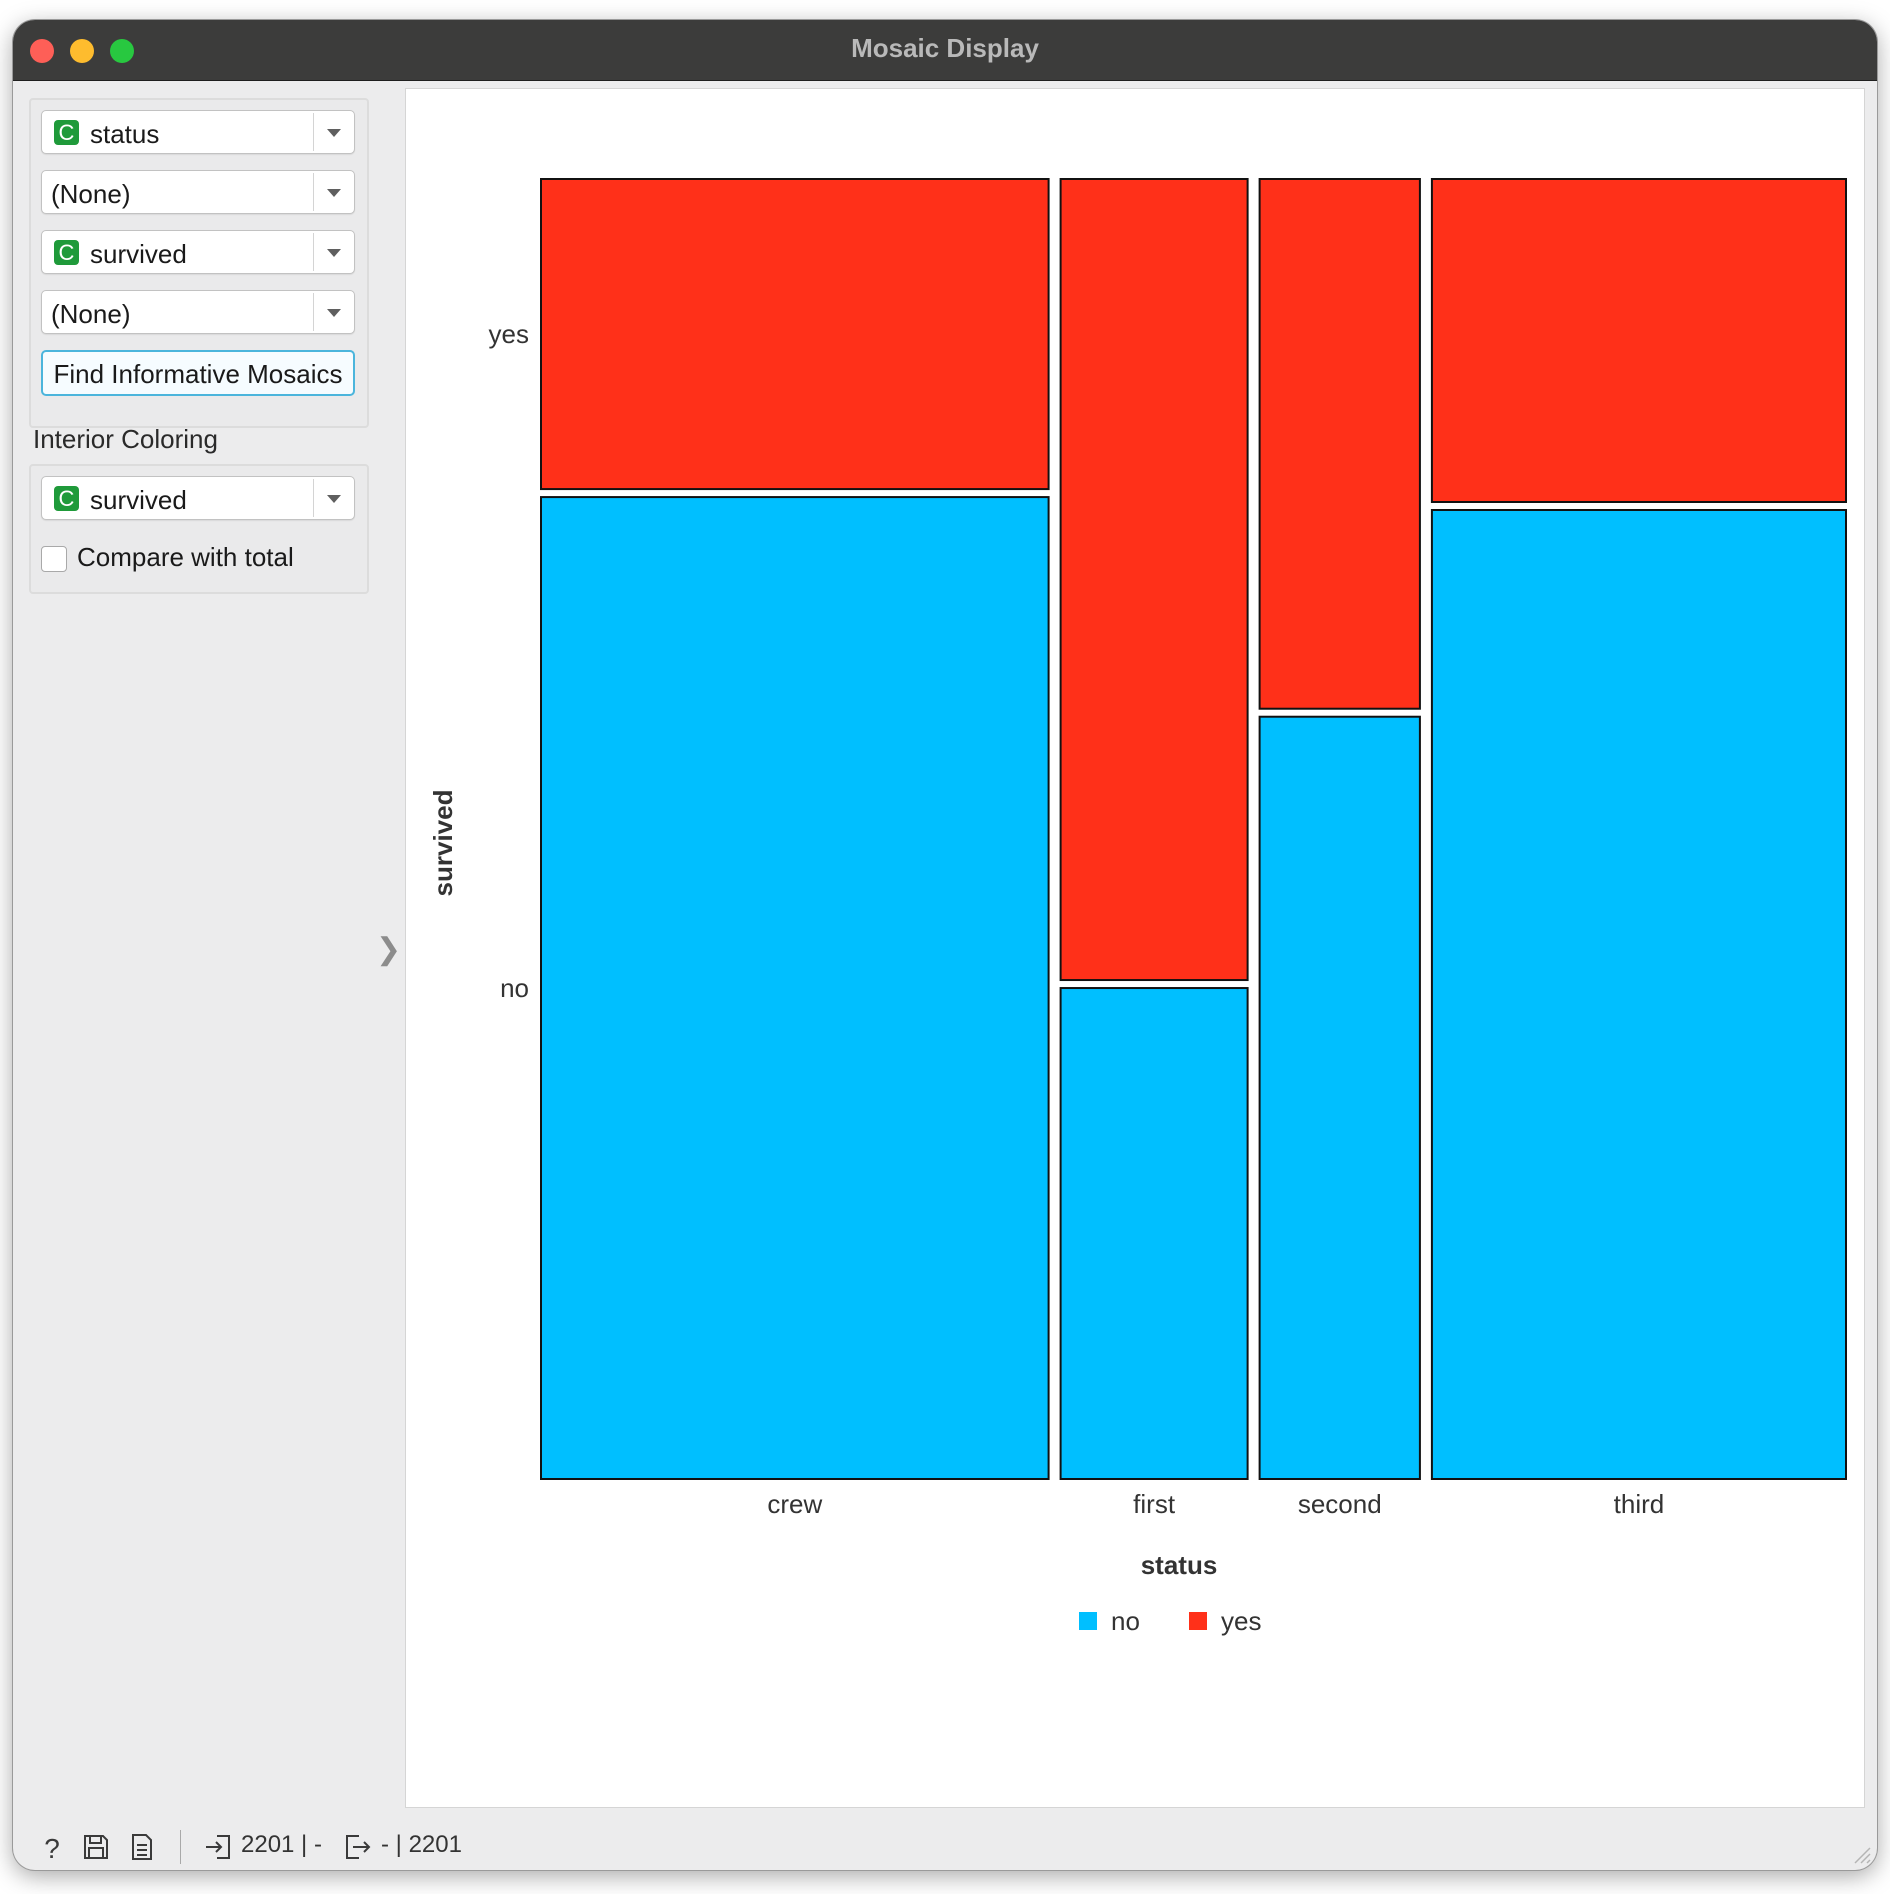 Image resolution: width=1890 pixels, height=1894 pixels. Describe the element at coordinates (281, 1844) in the screenshot. I see `input-summary: 2201 | -` at that location.